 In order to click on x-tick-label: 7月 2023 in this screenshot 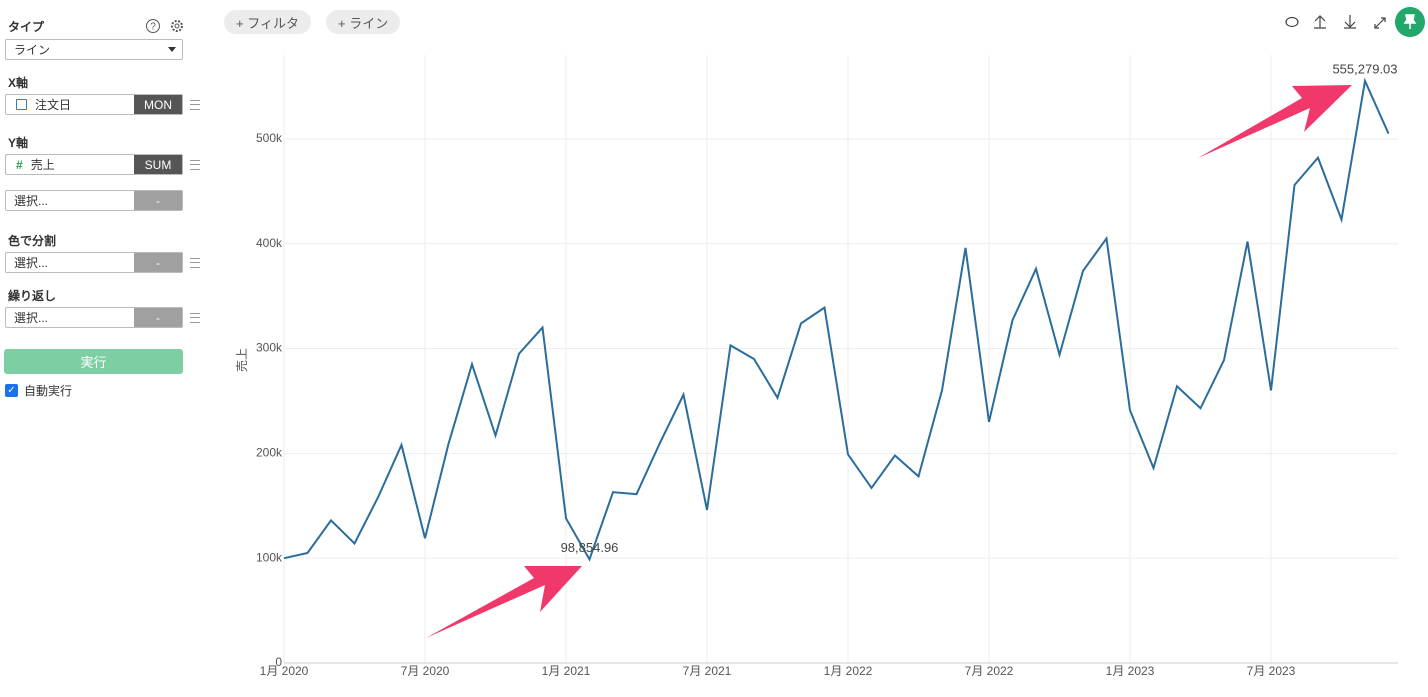, I will do `click(1271, 671)`.